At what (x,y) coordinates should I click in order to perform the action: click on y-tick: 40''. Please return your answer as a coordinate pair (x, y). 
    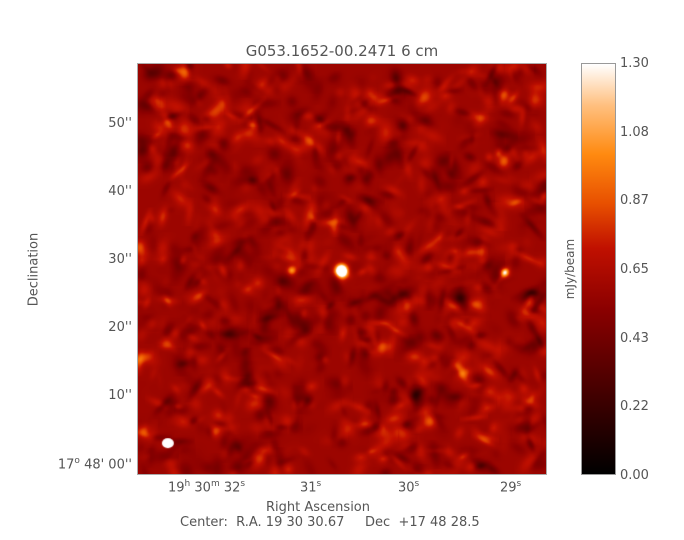
    Looking at the image, I should click on (120, 191).